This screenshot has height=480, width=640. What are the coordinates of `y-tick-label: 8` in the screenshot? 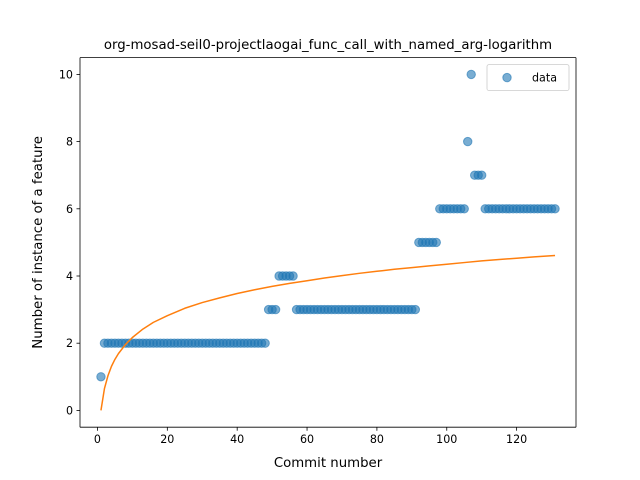 It's located at (69, 142).